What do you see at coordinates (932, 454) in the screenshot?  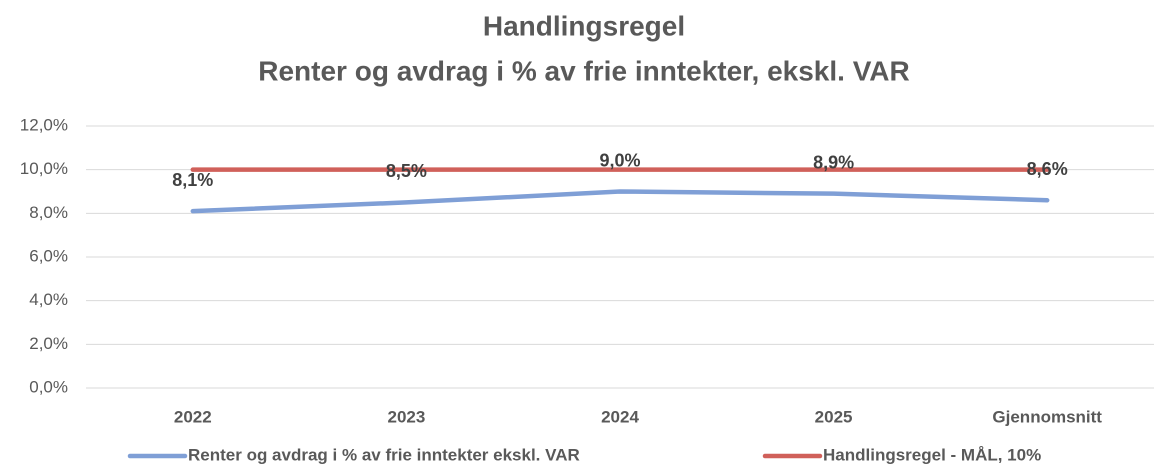 I see `legend-label: Handlingsregel - MÅL, 10%` at bounding box center [932, 454].